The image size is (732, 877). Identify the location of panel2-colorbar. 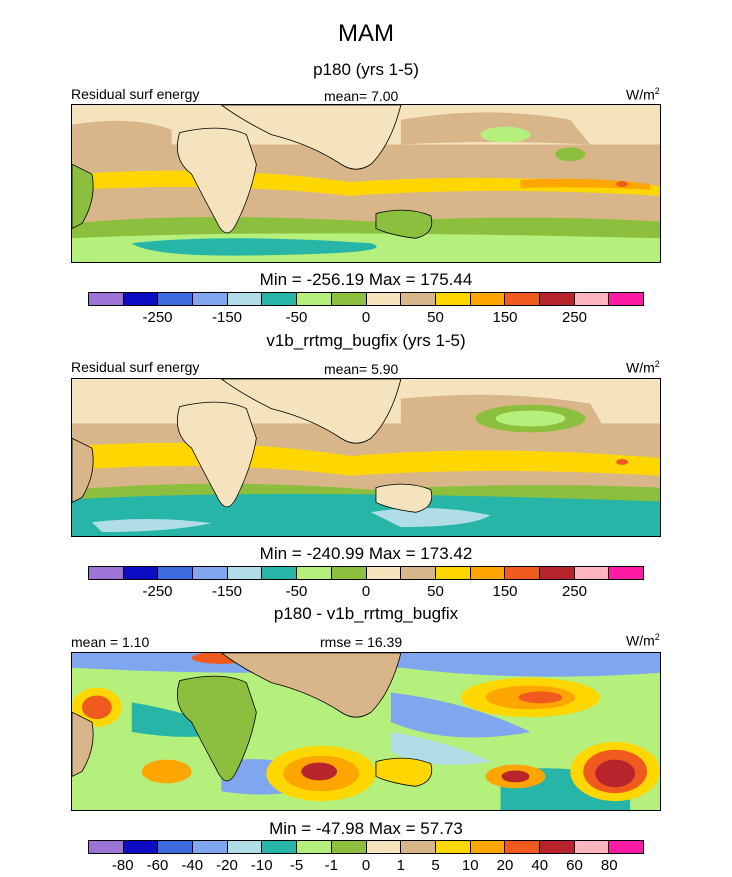
(366, 573).